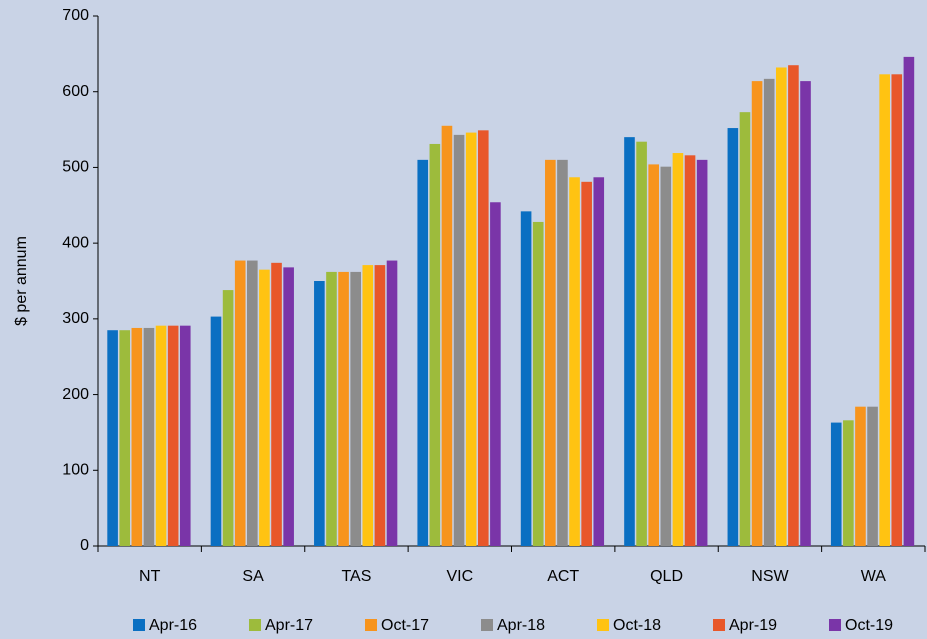 Image resolution: width=927 pixels, height=639 pixels. What do you see at coordinates (173, 625) in the screenshot?
I see `legend-label: Apr-16` at bounding box center [173, 625].